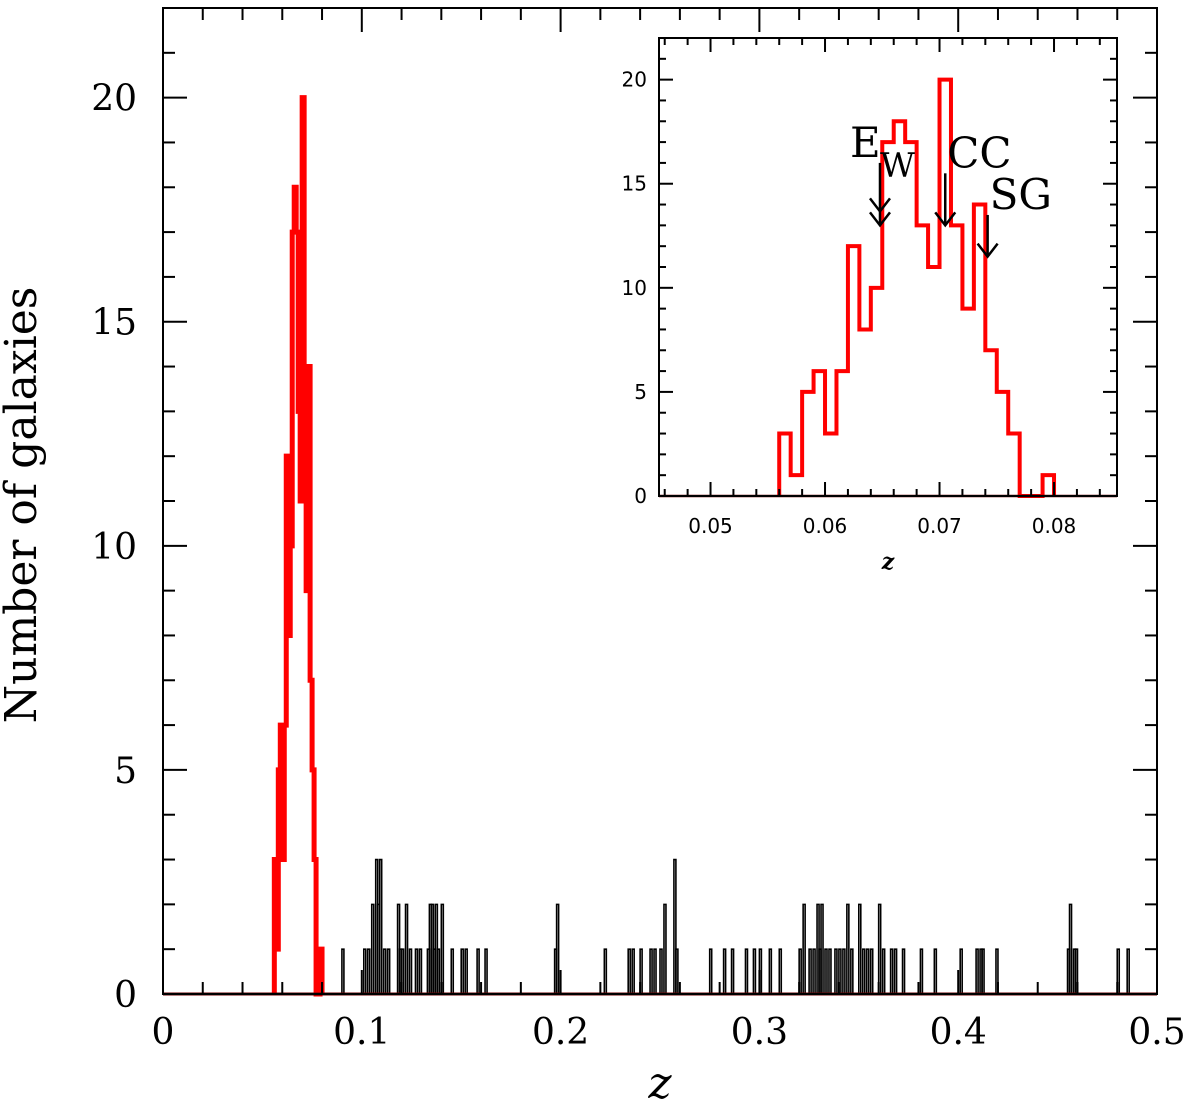 The width and height of the screenshot is (1200, 1107). What do you see at coordinates (1021, 194) in the screenshot?
I see `annotation-label: SG` at bounding box center [1021, 194].